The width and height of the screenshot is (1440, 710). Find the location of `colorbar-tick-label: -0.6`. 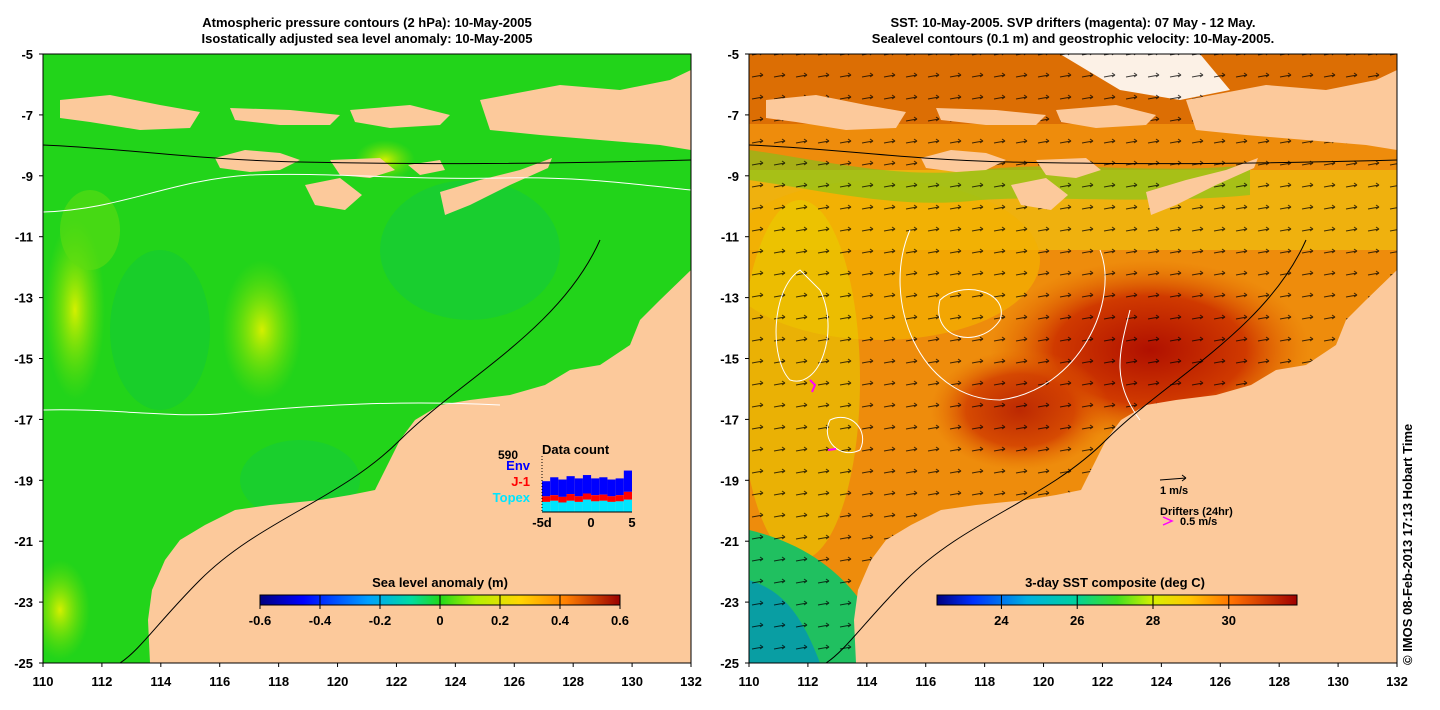

colorbar-tick-label: -0.6 is located at coordinates (260, 620).